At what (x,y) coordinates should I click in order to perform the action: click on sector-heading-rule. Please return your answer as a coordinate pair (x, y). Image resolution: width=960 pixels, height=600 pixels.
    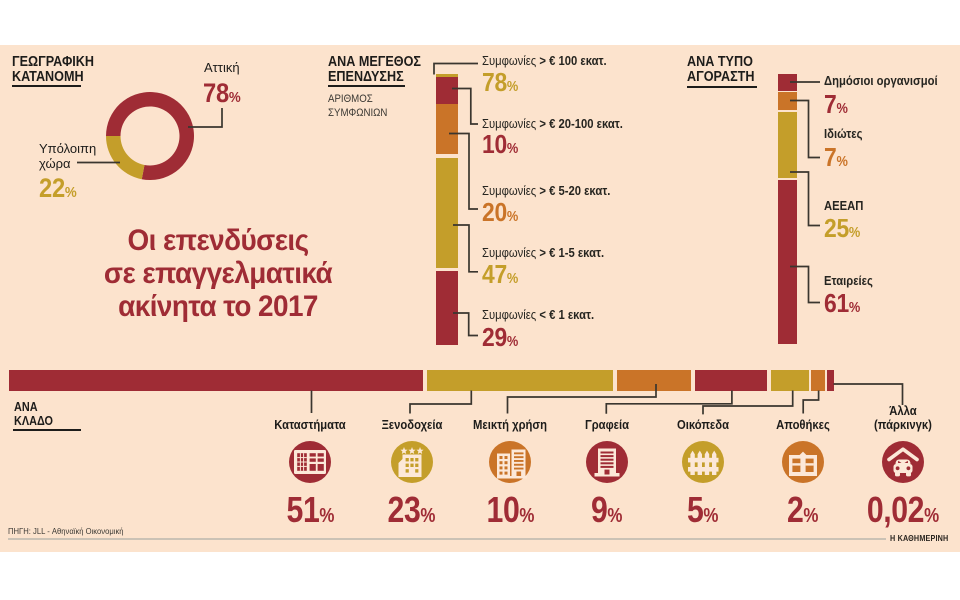
    Looking at the image, I should click on (47, 430).